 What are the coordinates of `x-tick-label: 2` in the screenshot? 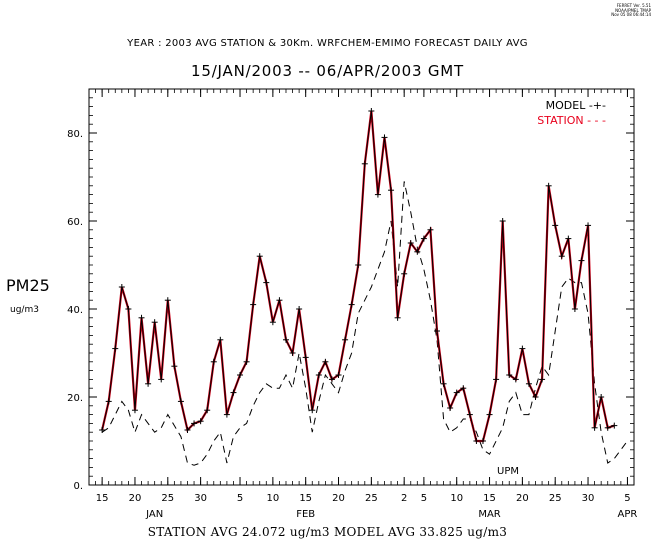 It's located at (404, 498).